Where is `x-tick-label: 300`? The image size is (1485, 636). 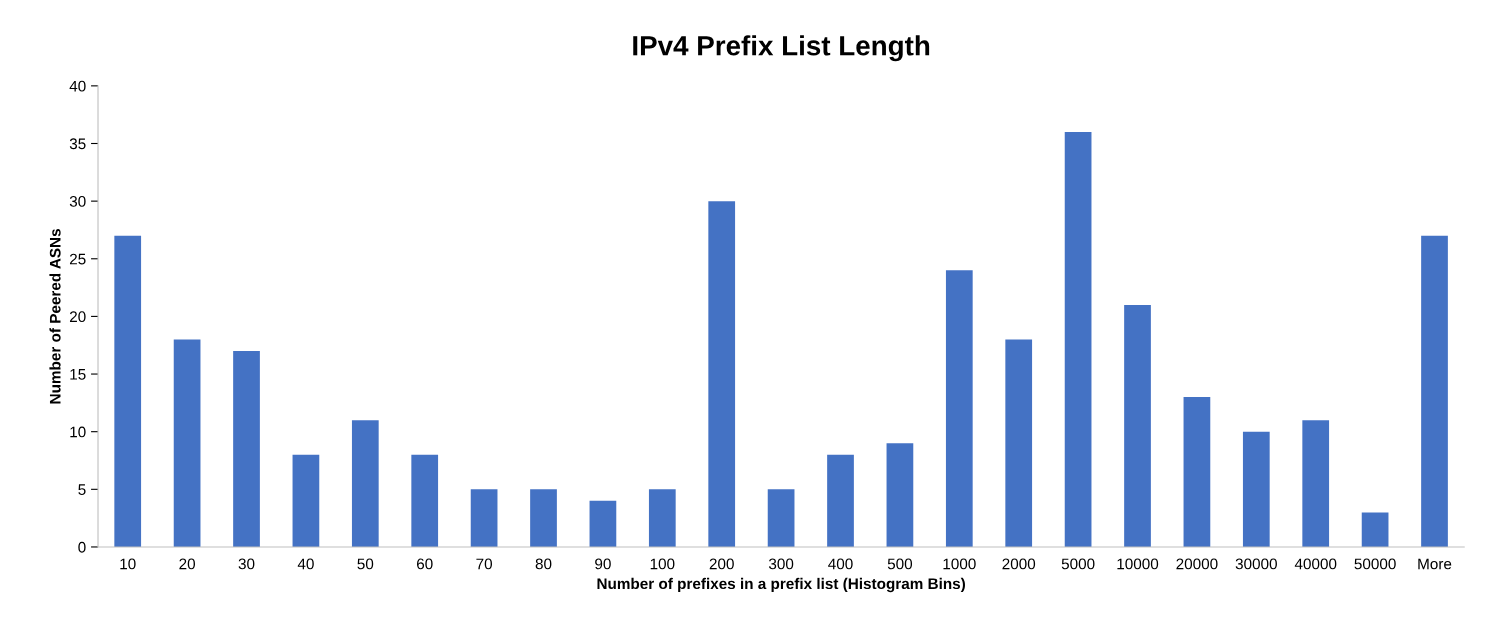
x-tick-label: 300 is located at coordinates (781, 564).